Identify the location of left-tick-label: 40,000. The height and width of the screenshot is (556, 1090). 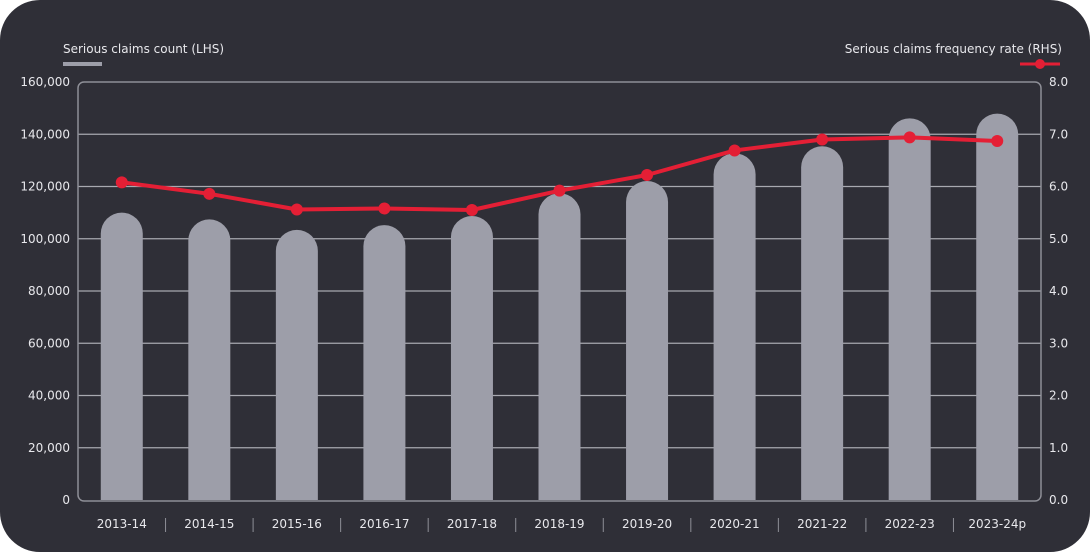
(49, 396).